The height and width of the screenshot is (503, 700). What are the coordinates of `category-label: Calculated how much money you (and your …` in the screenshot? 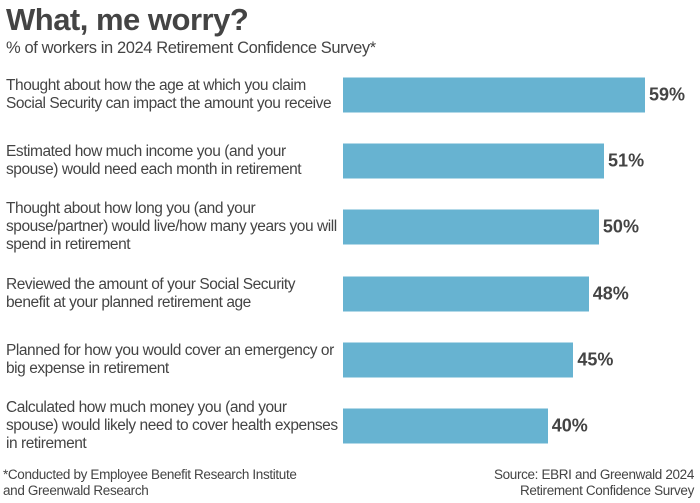 It's located at (172, 425).